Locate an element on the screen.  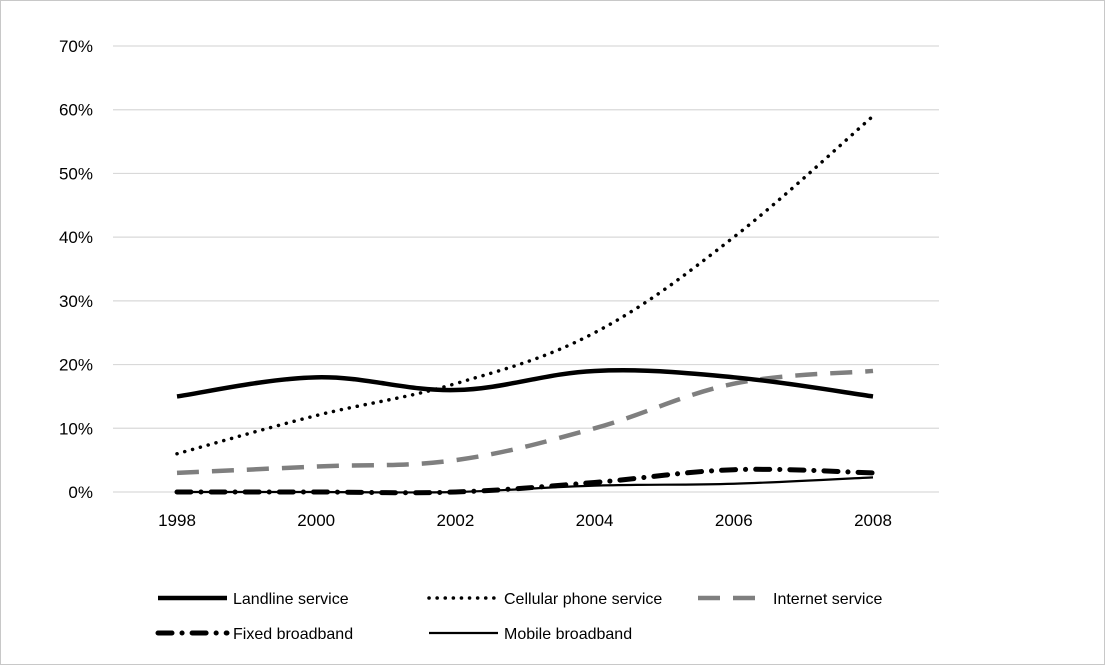
legend-item-mobile-broadband: Mobile broadband is located at coordinates (530, 634).